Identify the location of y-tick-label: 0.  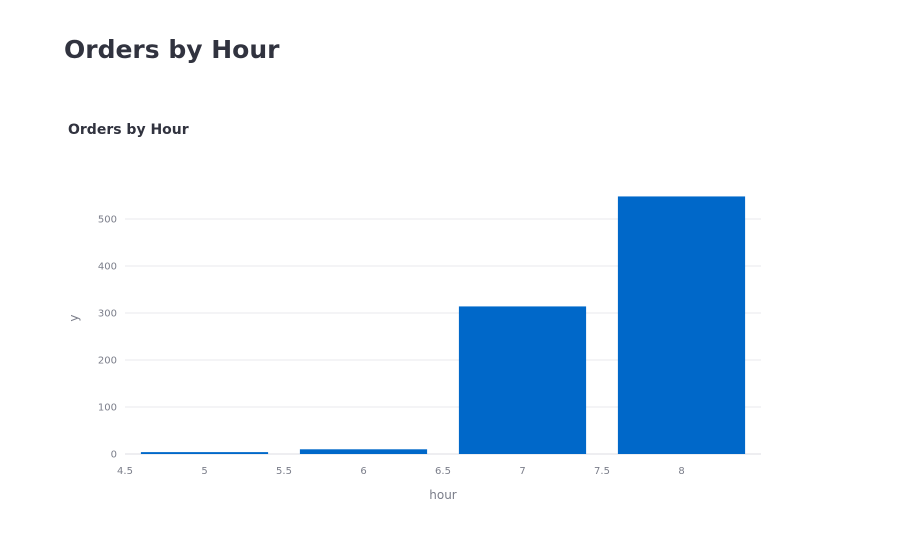
(114, 455).